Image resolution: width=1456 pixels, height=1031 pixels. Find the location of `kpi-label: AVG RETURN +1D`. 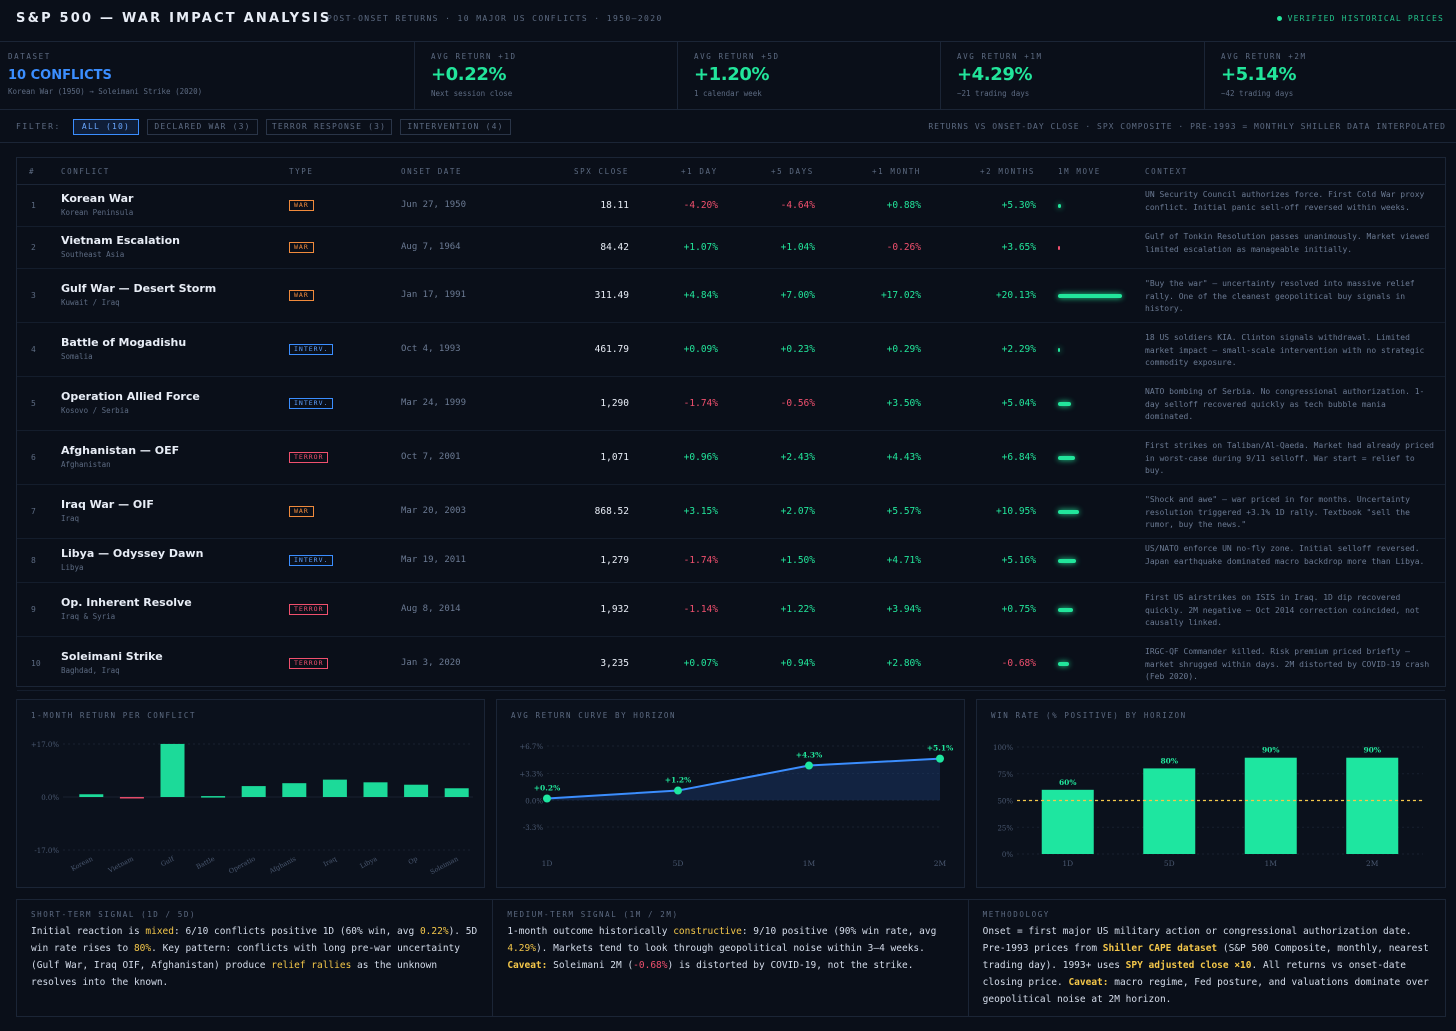

kpi-label: AVG RETURN +1D is located at coordinates (474, 56).